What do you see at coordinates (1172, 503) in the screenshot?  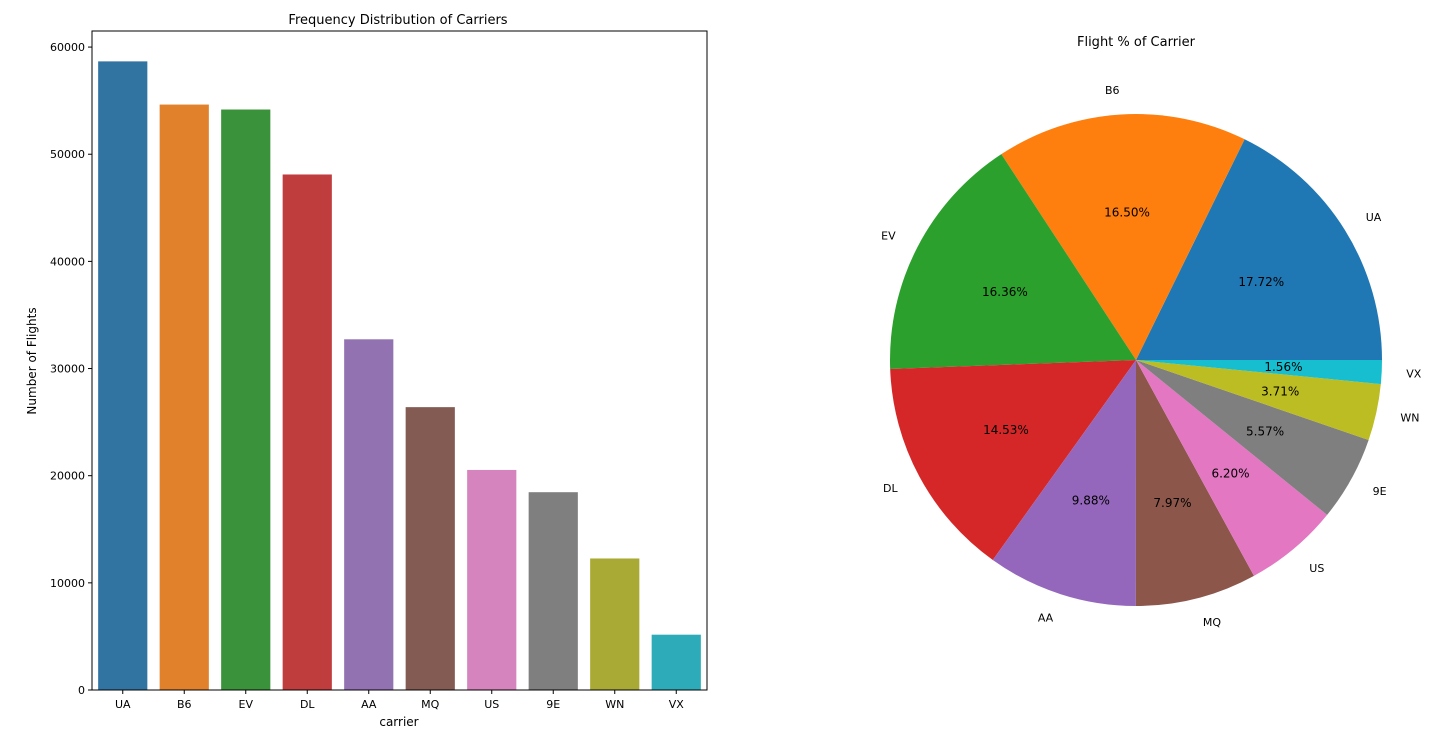 I see `pie-percent-label: 7.97%` at bounding box center [1172, 503].